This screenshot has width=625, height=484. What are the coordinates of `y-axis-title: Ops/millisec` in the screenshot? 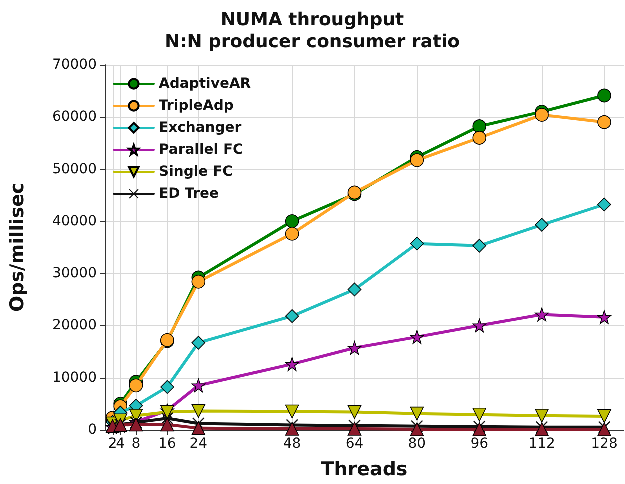 It's located at (17, 247).